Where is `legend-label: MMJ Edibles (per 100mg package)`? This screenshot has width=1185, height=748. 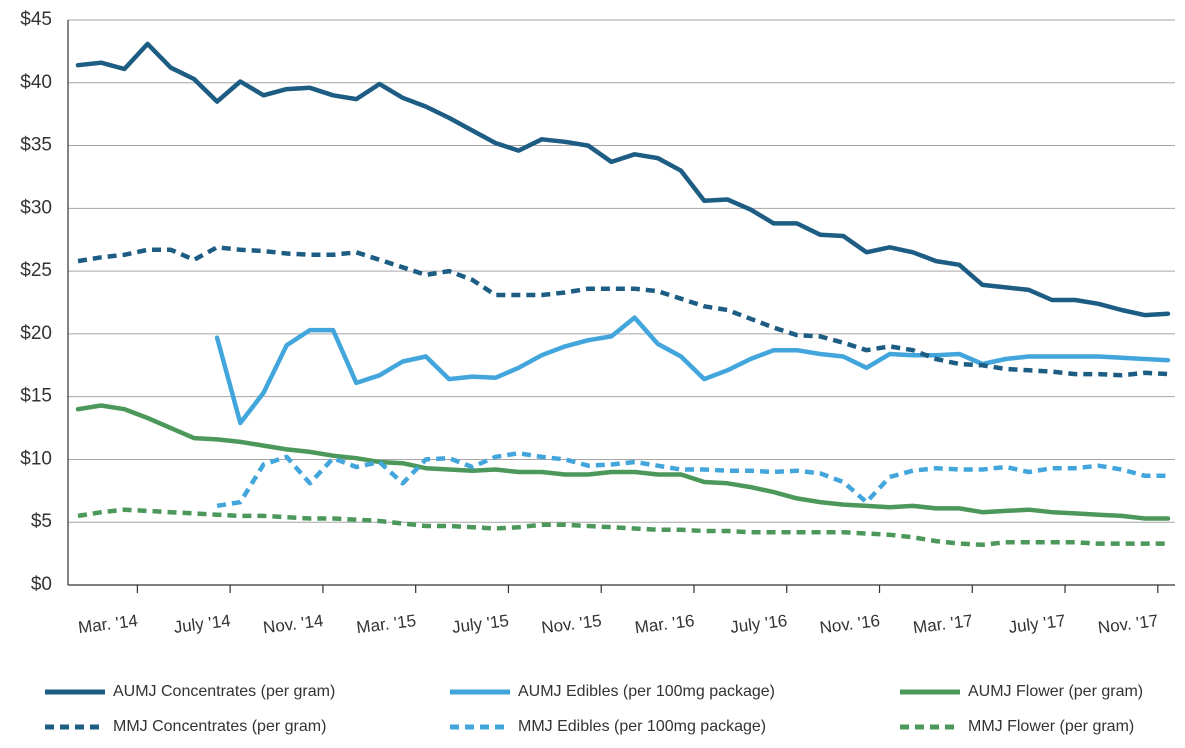
legend-label: MMJ Edibles (per 100mg package) is located at coordinates (642, 726).